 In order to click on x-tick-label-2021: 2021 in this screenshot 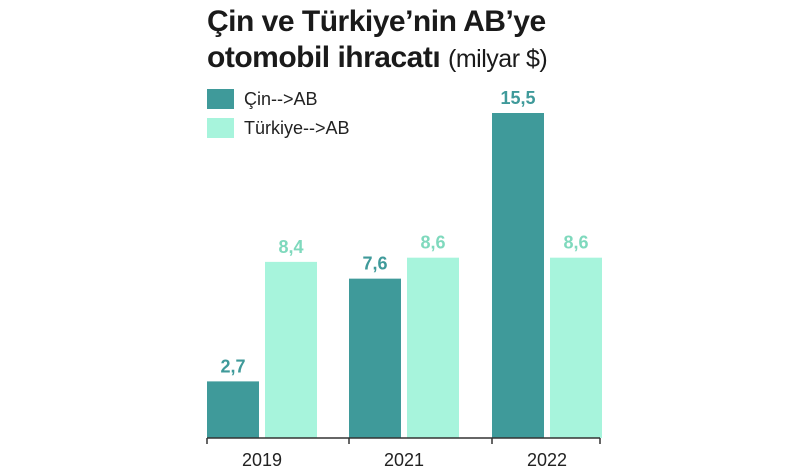, I will do `click(404, 460)`.